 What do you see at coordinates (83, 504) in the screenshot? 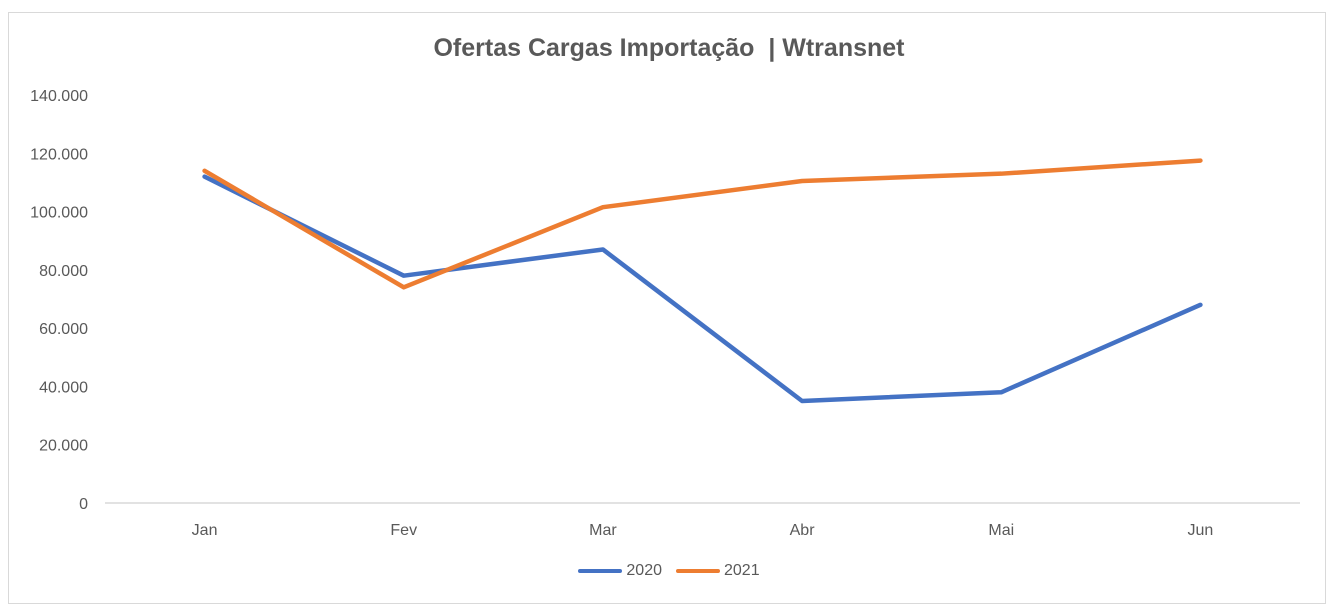
I see `y-tick-label: 0` at bounding box center [83, 504].